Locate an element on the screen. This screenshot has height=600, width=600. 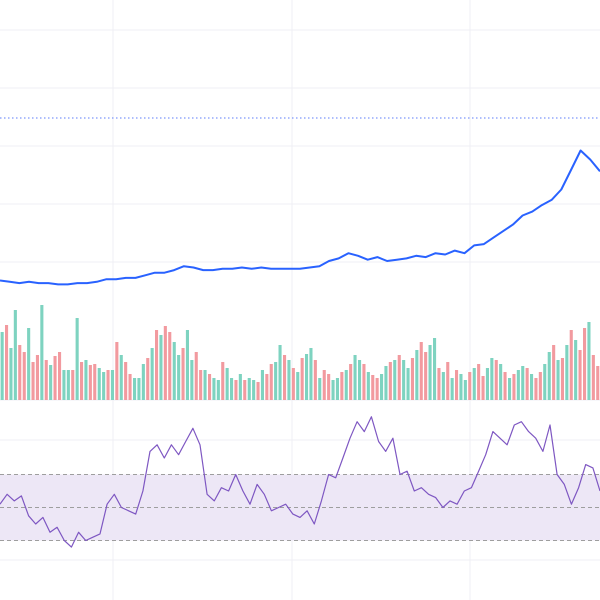
rsi-band is located at coordinates (300, 507).